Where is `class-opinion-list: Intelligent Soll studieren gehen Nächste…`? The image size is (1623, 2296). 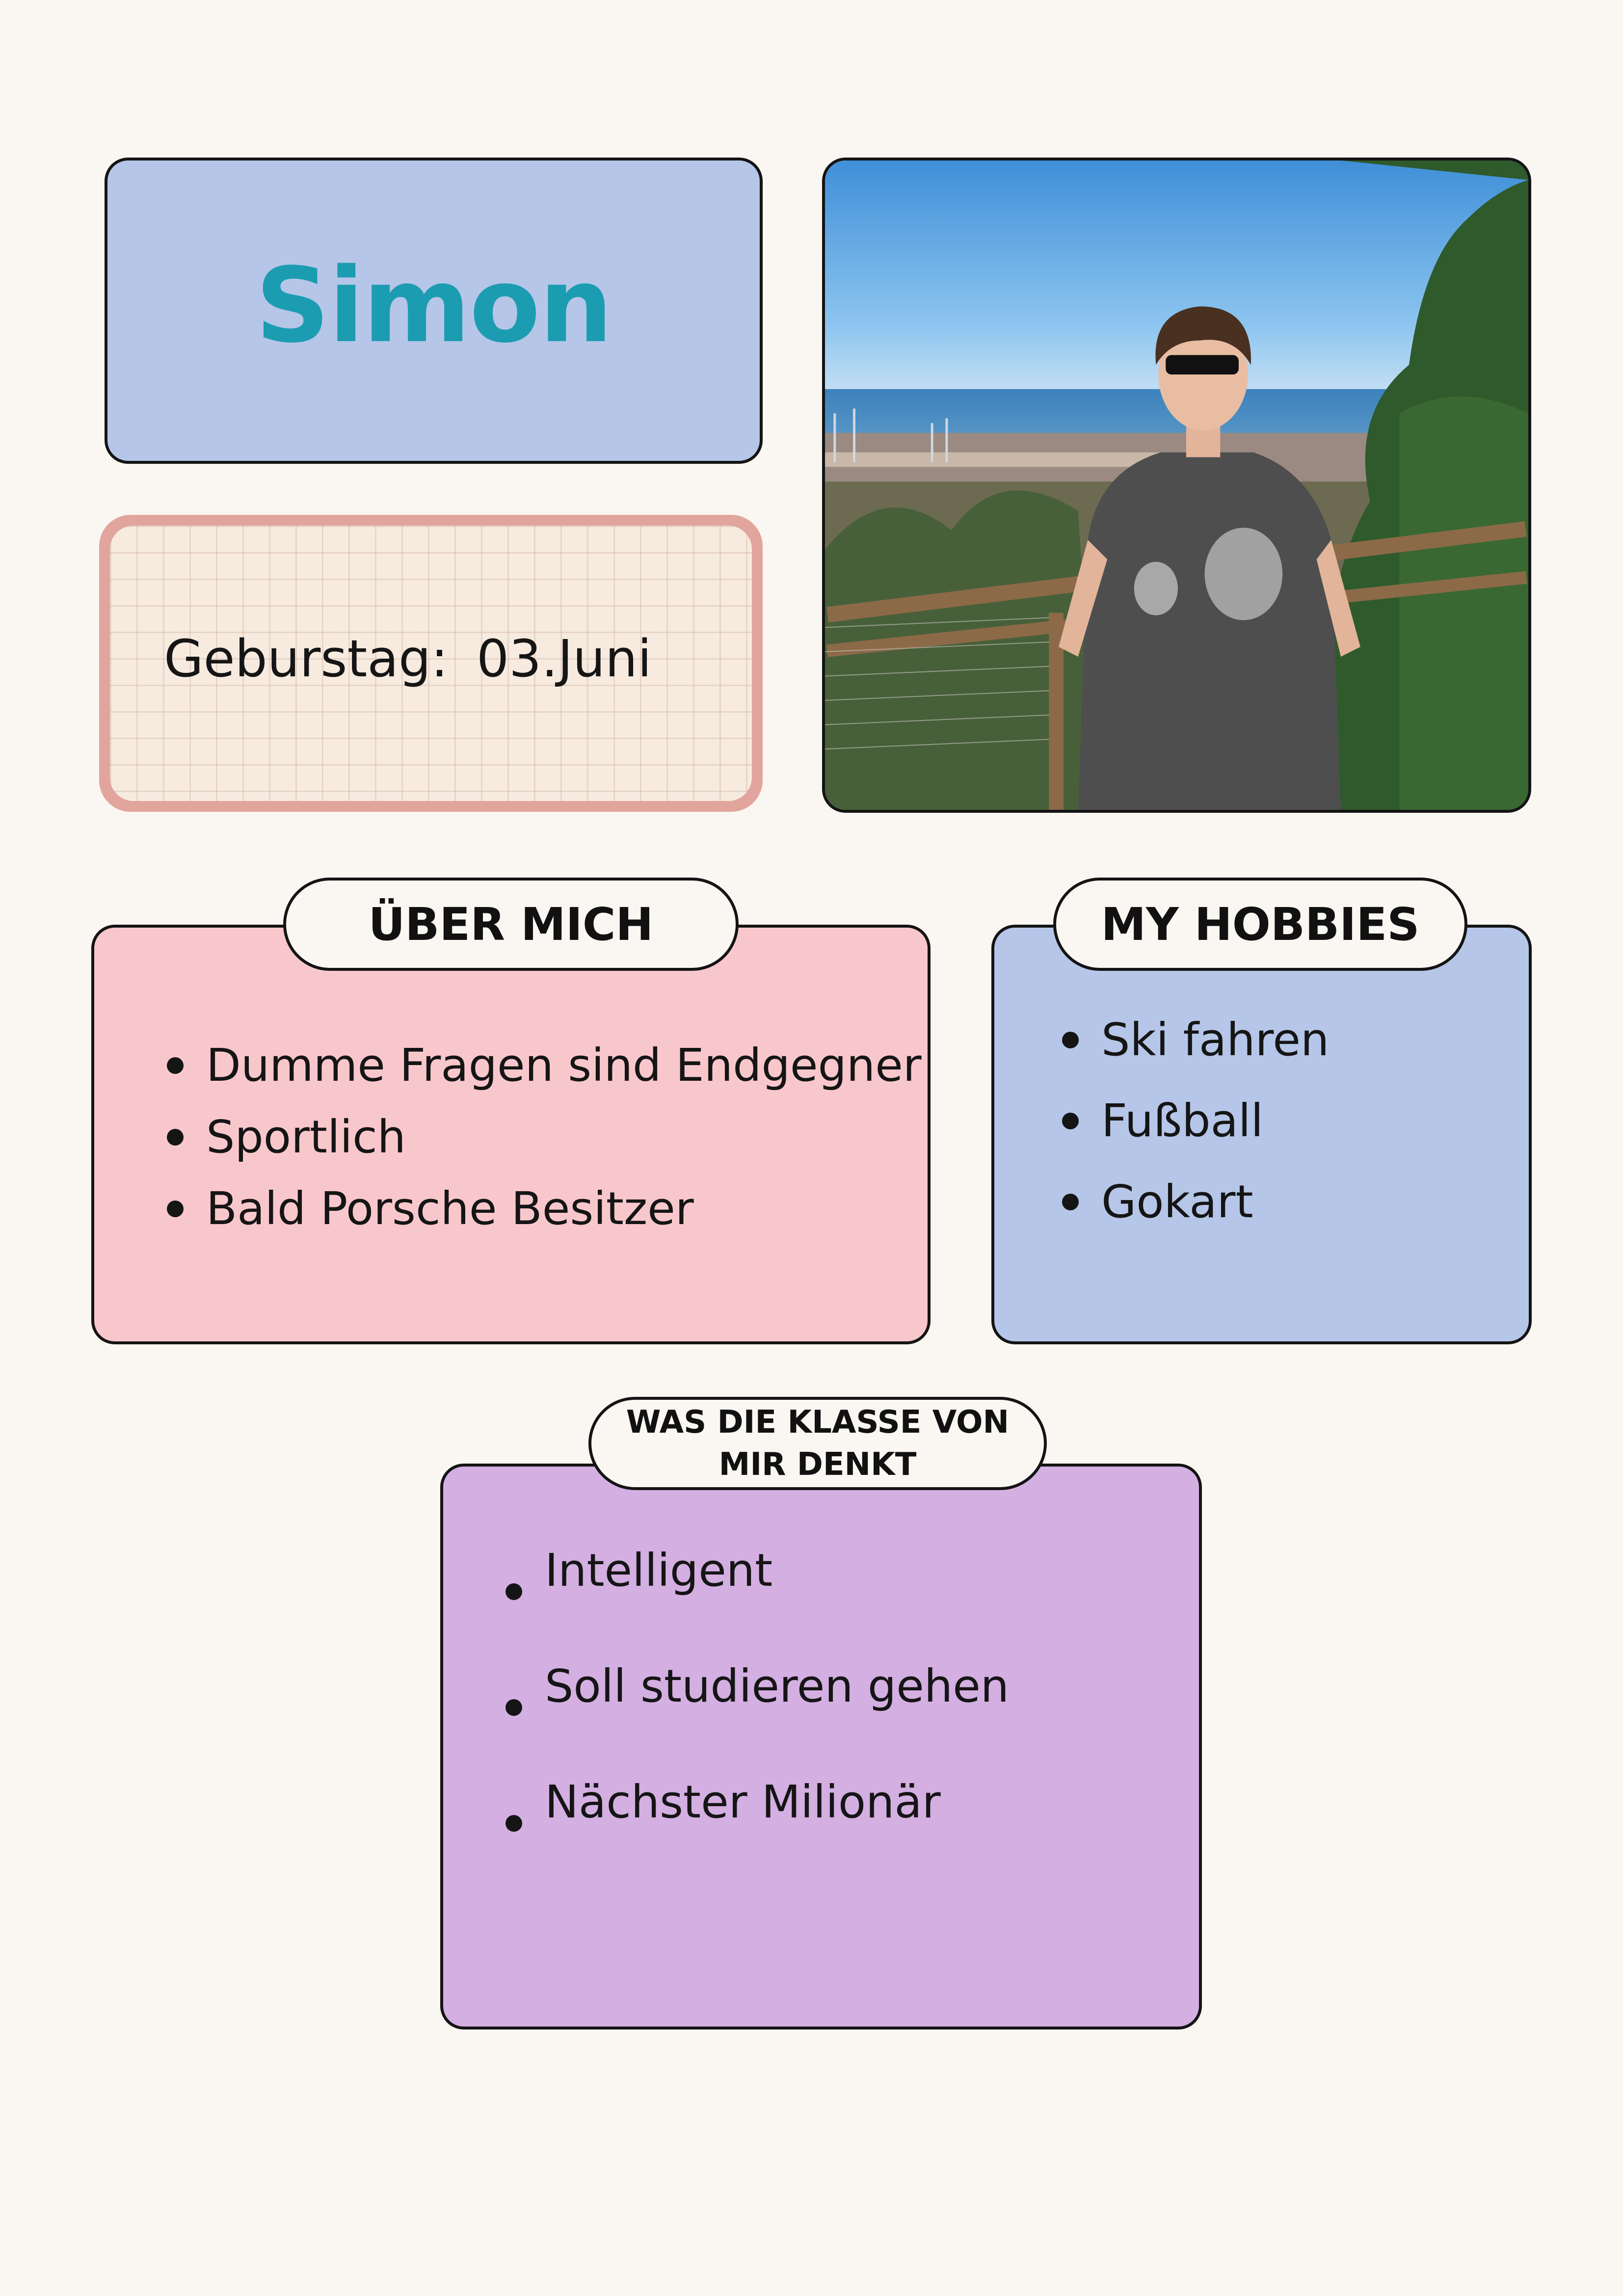 class-opinion-list: Intelligent Soll studieren gehen Nächste… is located at coordinates (757, 1707).